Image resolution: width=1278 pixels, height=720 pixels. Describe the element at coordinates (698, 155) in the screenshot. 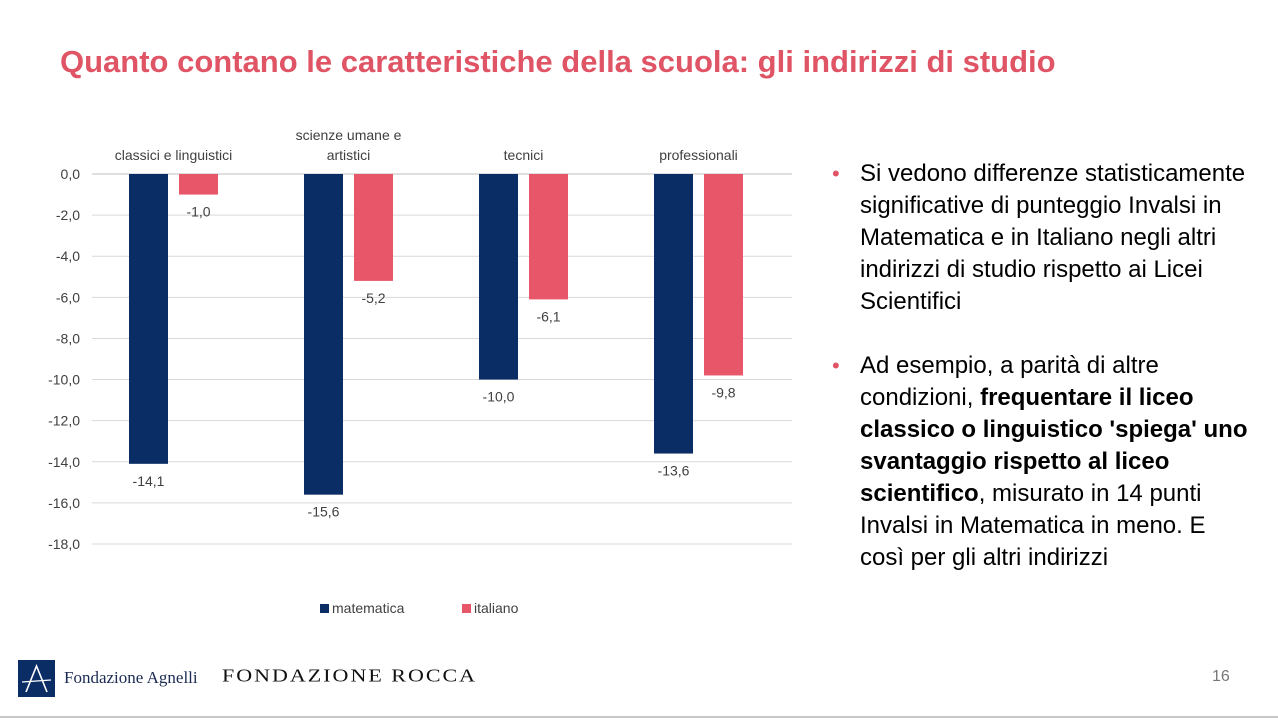

I see `category-label: professionali` at that location.